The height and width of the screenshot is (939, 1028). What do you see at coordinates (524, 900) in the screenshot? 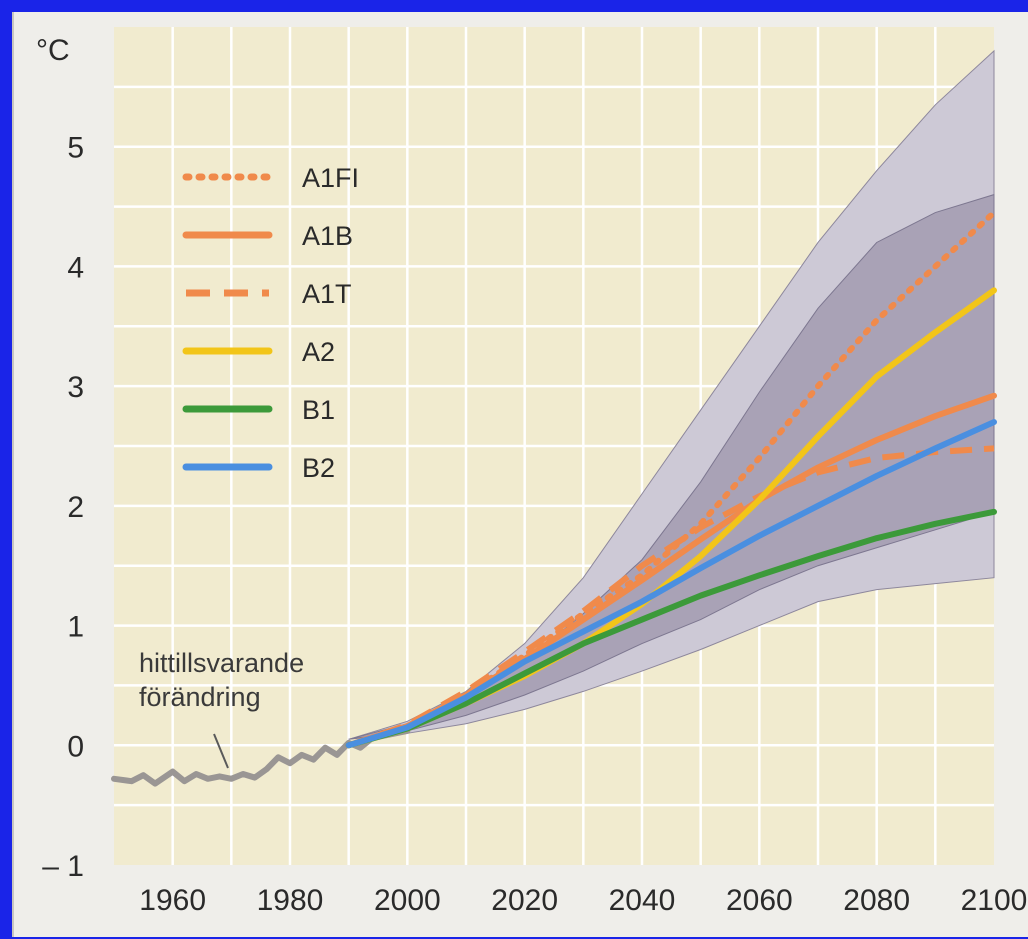
I see `x-tick-label: 2020` at bounding box center [524, 900].